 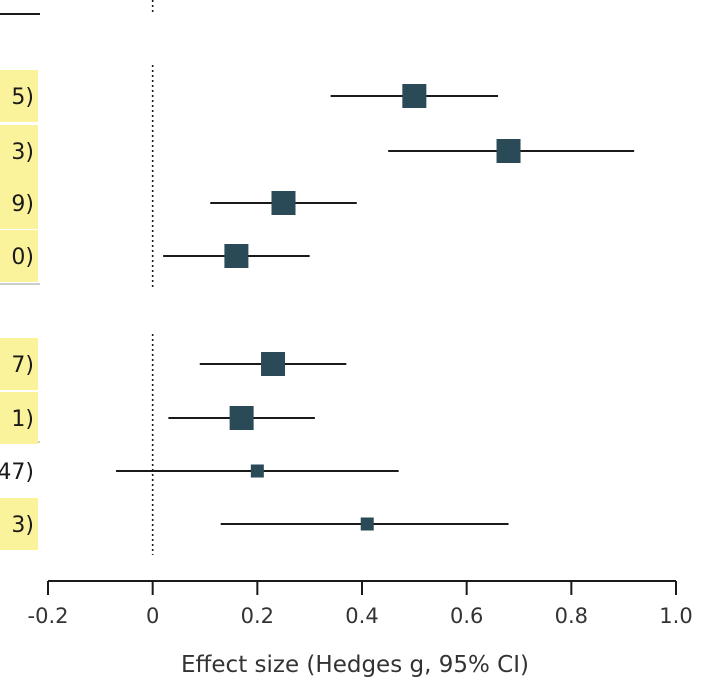 What do you see at coordinates (257, 616) in the screenshot?
I see `x-tick-label: 0.2` at bounding box center [257, 616].